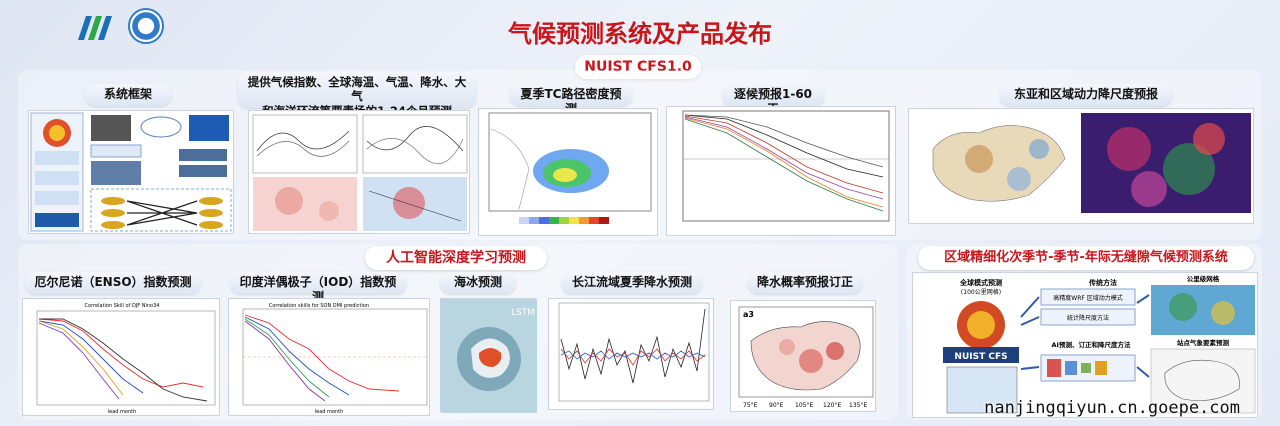 This screenshot has height=426, width=1280. What do you see at coordinates (638, 67) in the screenshot?
I see `system-name-pill: NUIST CFS1.0` at bounding box center [638, 67].